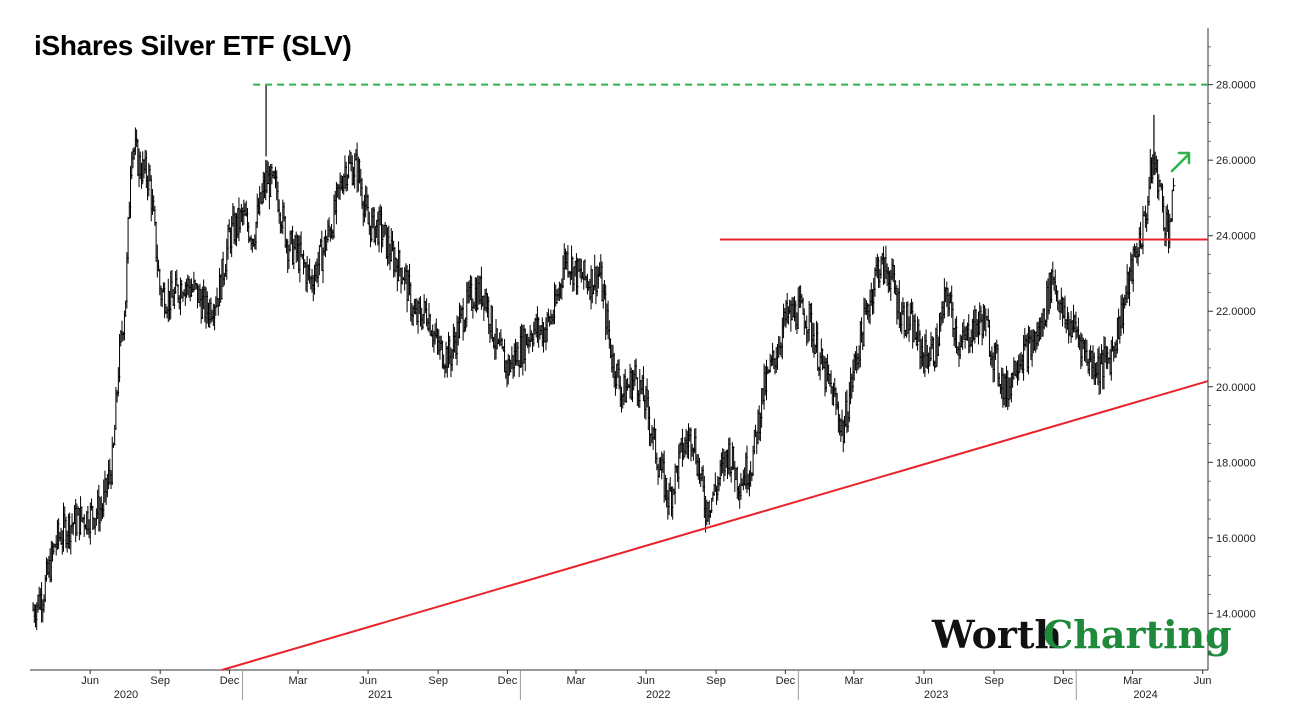 The image size is (1292, 727). I want to click on brand-worth: Worth, so click(996, 634).